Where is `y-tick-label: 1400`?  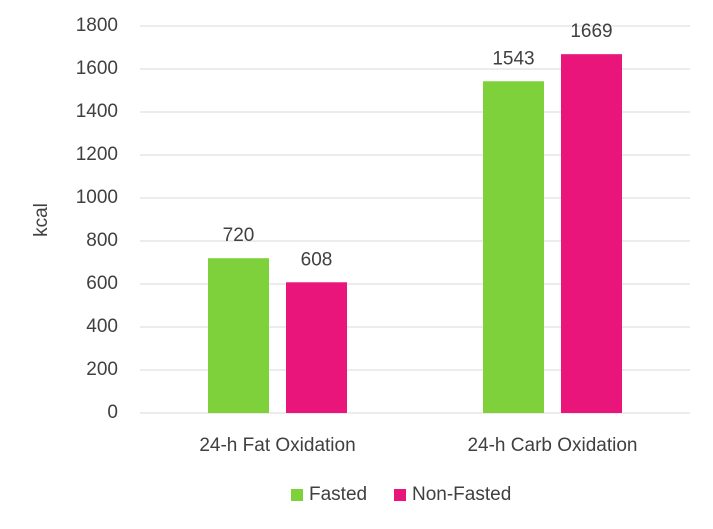
y-tick-label: 1400 is located at coordinates (97, 111).